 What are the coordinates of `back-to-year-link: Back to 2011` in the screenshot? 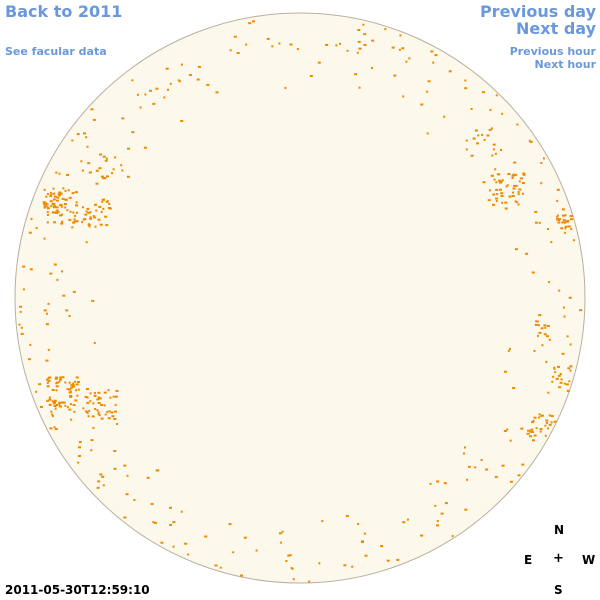 It's located at (64, 11).